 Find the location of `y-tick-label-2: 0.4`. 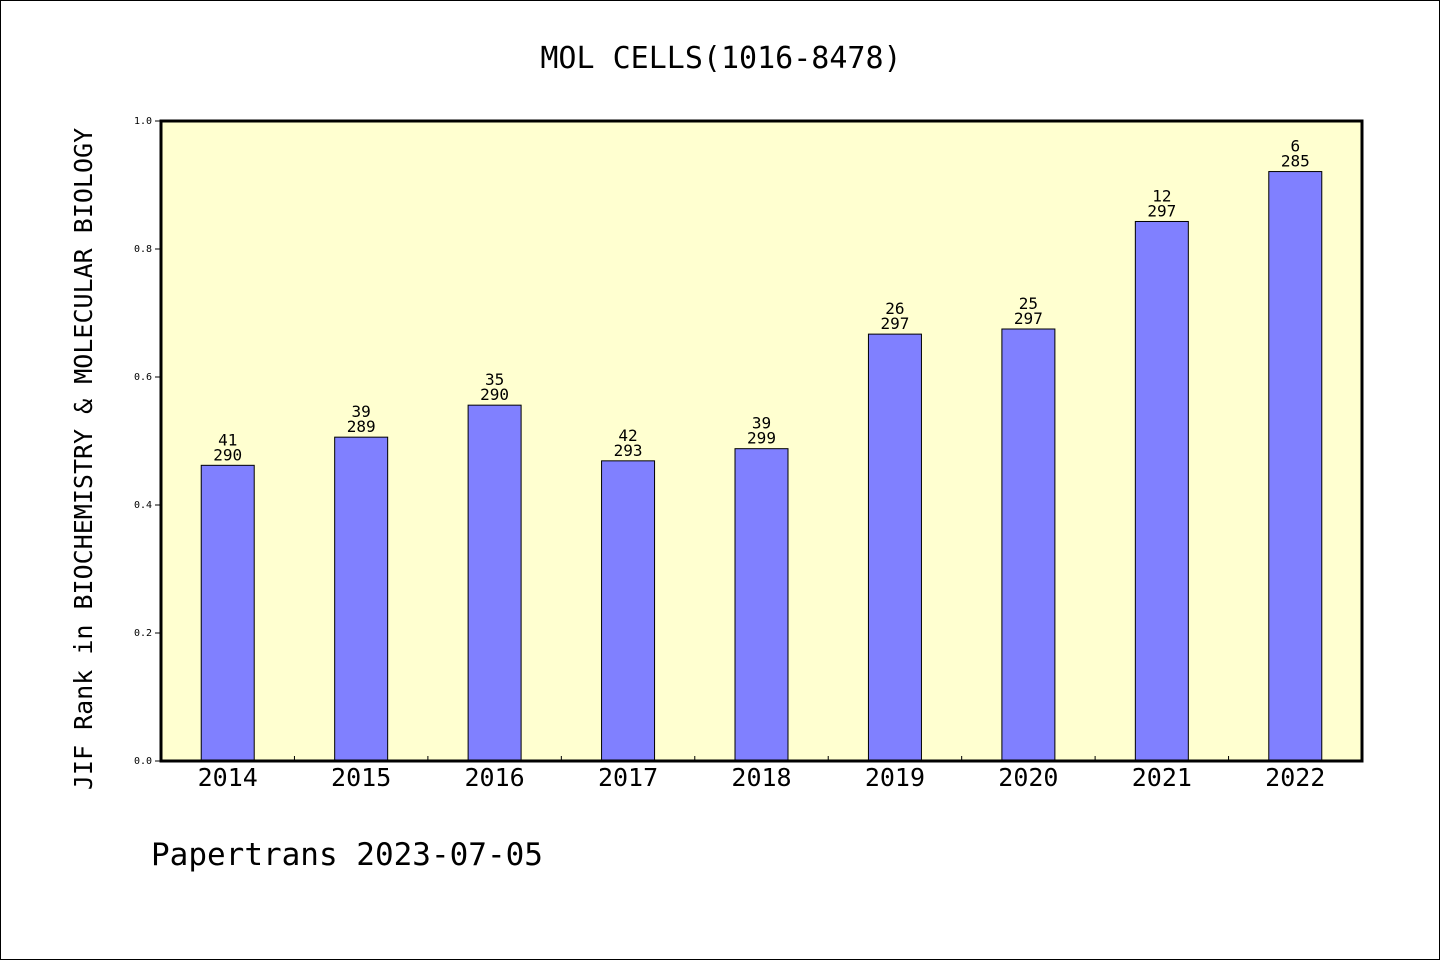

y-tick-label-2: 0.4 is located at coordinates (143, 505).